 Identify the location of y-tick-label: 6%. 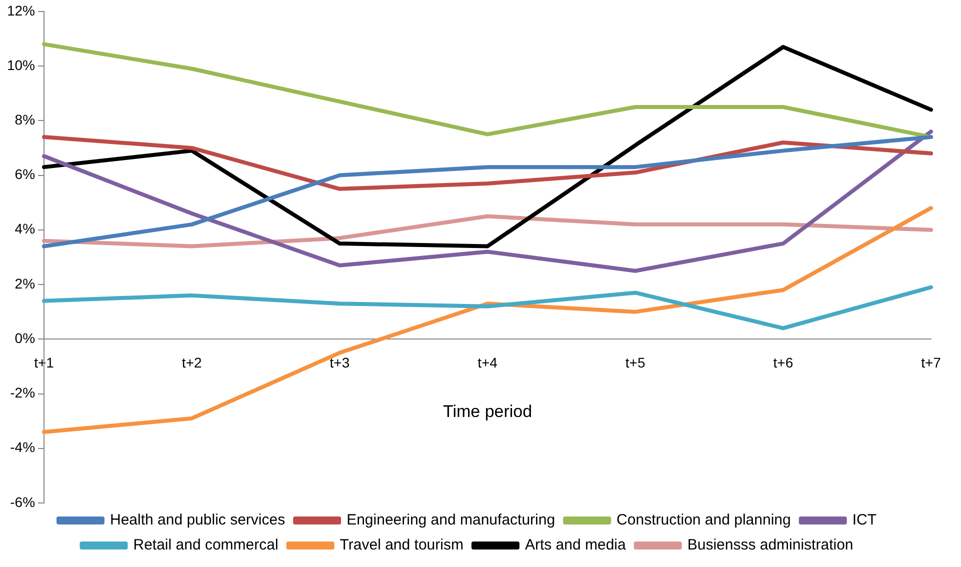
(25, 174).